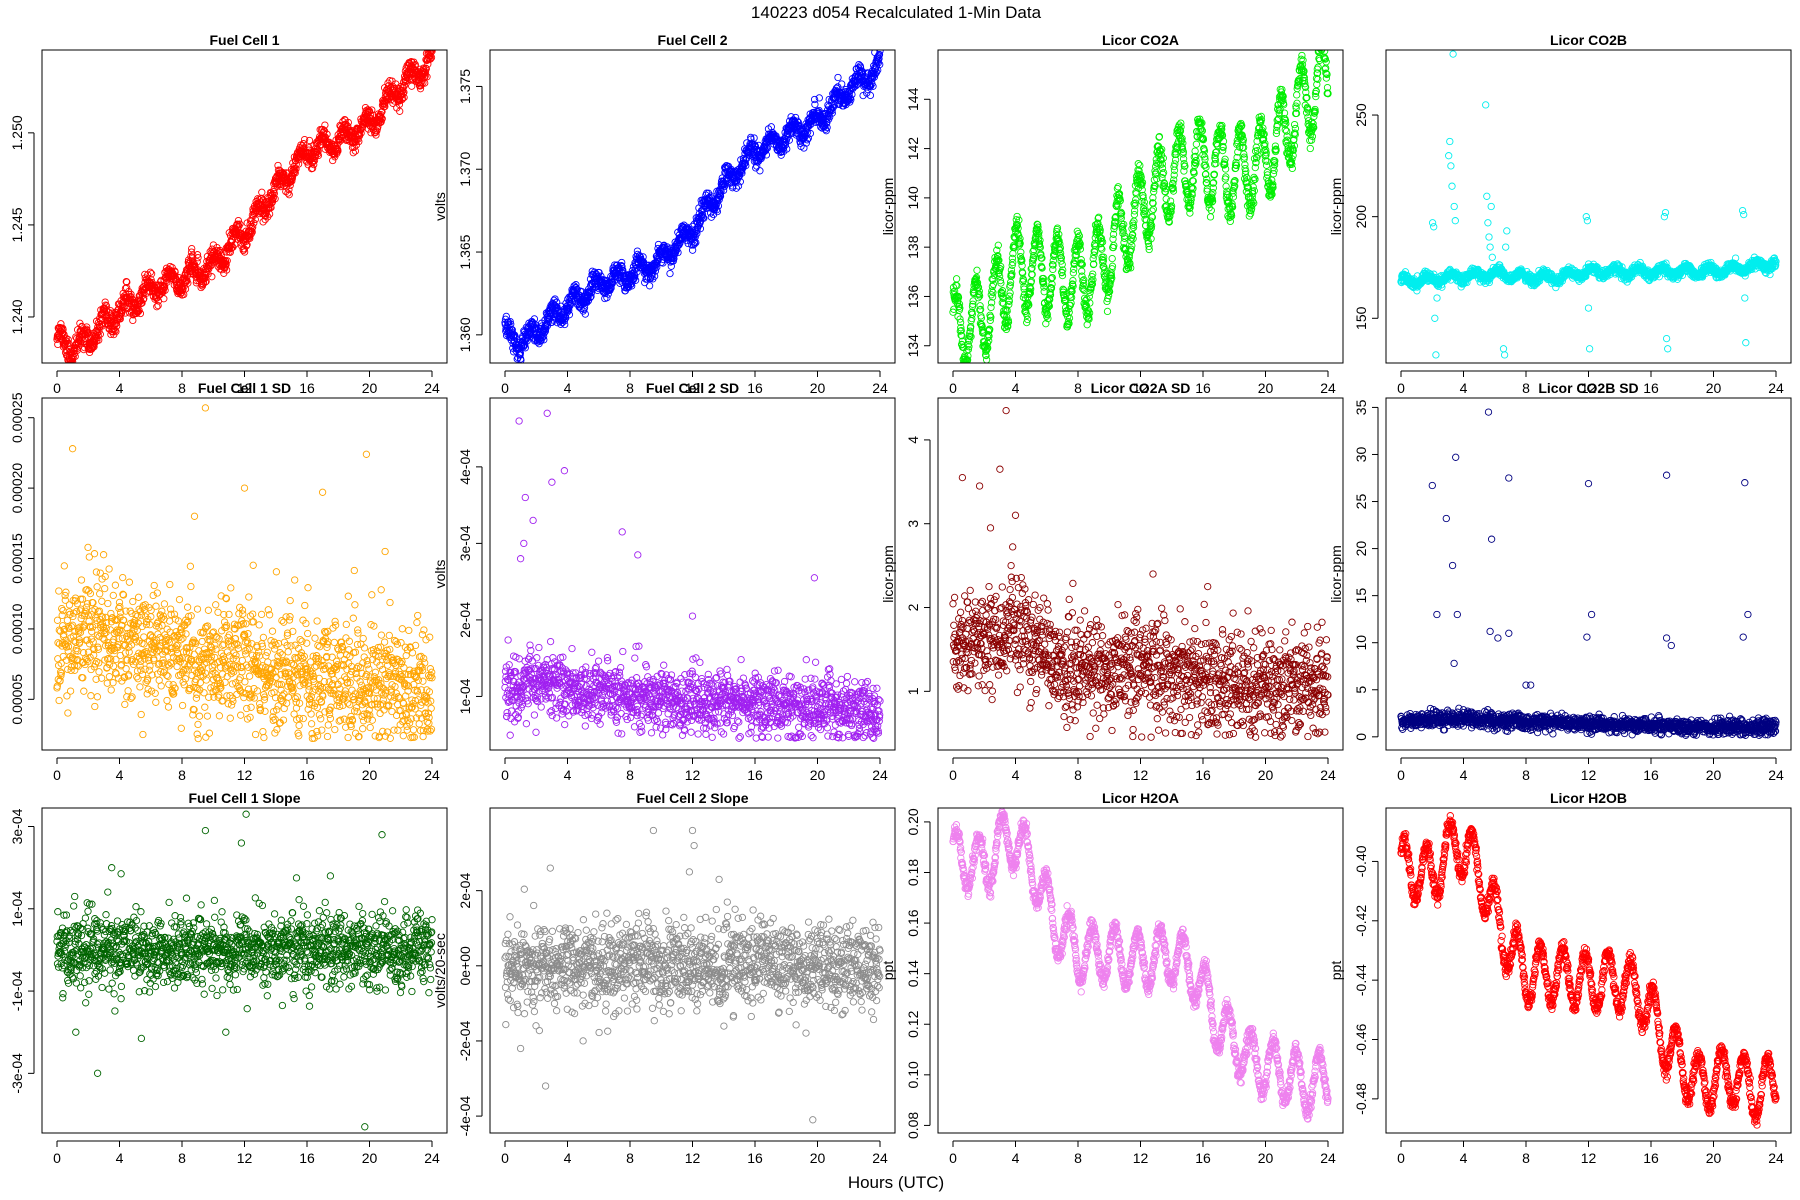 Image resolution: width=1800 pixels, height=1200 pixels. Describe the element at coordinates (694, 383) in the screenshot. I see `x-axis: 0 4 8 12 16 20 24` at that location.